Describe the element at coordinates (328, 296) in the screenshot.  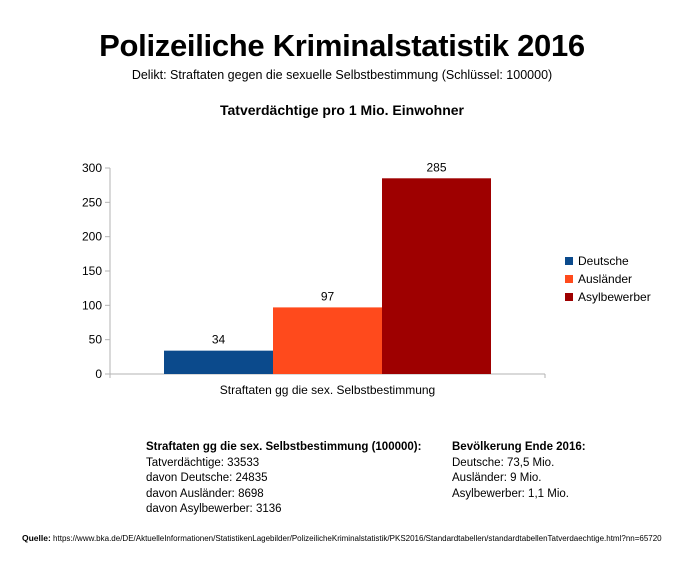
I see `bar-data-label: 97` at that location.